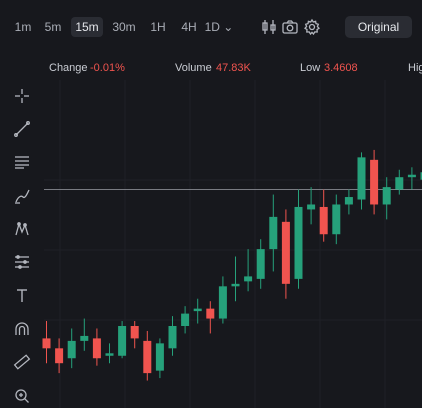  Describe the element at coordinates (415, 68) in the screenshot. I see `high-label: Hig` at that location.